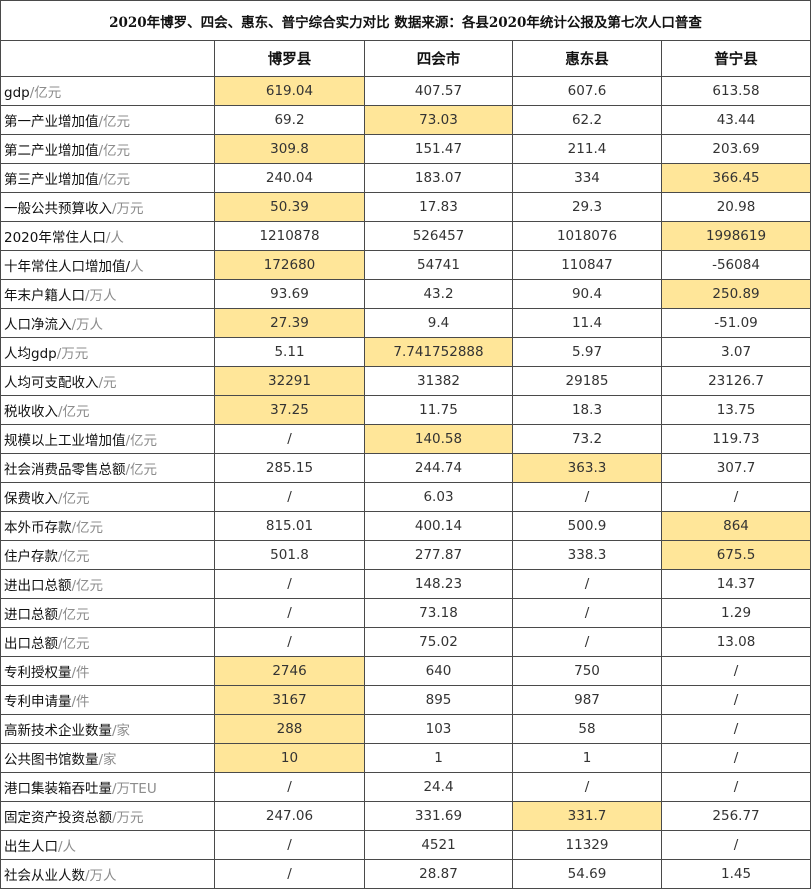 This screenshot has height=889, width=811. What do you see at coordinates (107, 439) in the screenshot?
I see `row-label-cell: 规模以上工业增加值/亿元` at bounding box center [107, 439].